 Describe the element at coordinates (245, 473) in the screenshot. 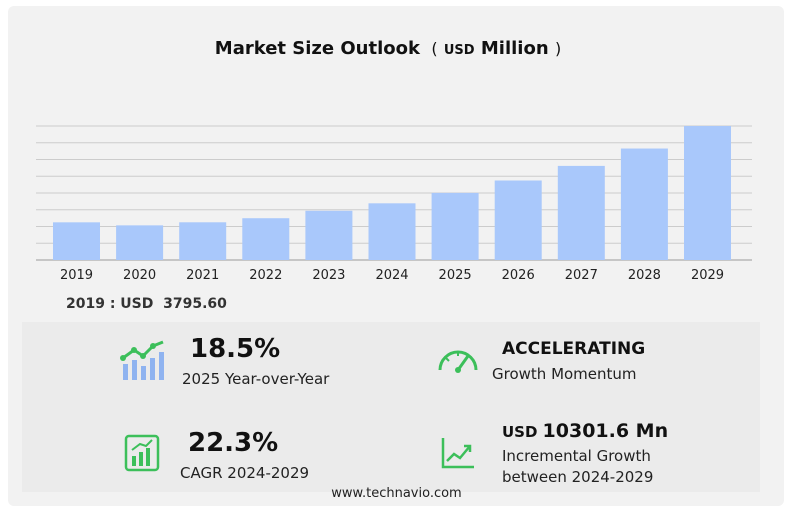

I see `cagr-label: CAGR 2024-2029` at that location.